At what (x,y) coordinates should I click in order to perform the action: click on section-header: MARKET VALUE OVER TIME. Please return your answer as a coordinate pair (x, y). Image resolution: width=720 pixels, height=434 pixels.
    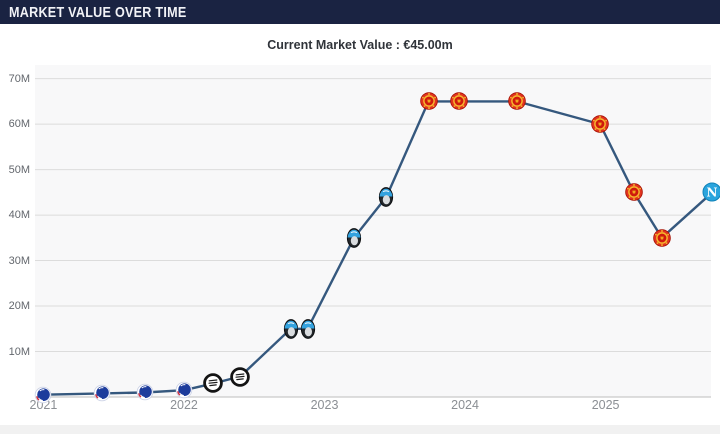
    Looking at the image, I should click on (360, 12).